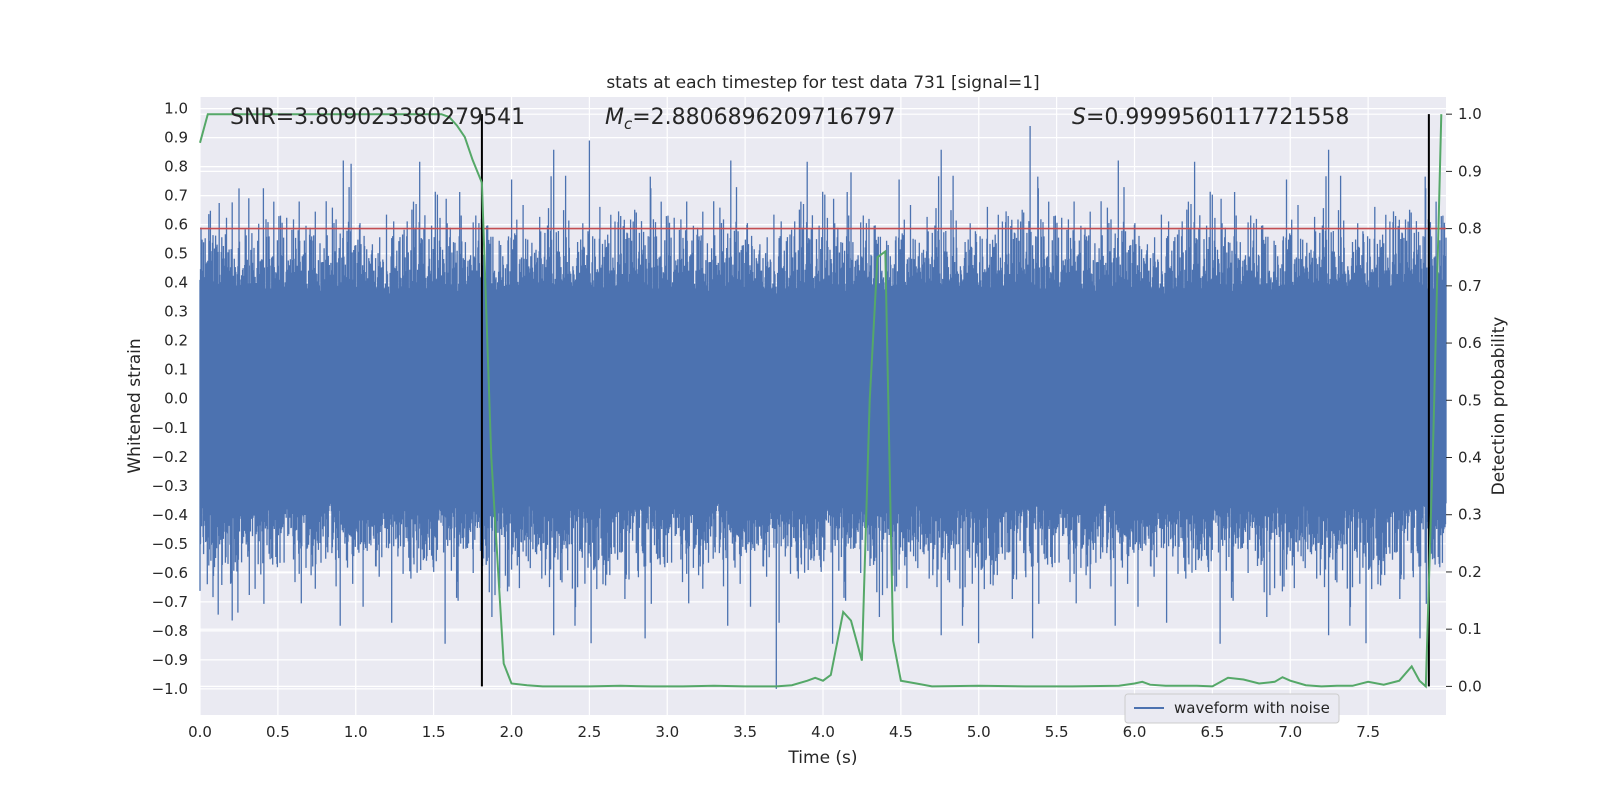 The image size is (1600, 804). What do you see at coordinates (377, 117) in the screenshot?
I see `snr-annotation: SNR=3.809023380279541` at bounding box center [377, 117].